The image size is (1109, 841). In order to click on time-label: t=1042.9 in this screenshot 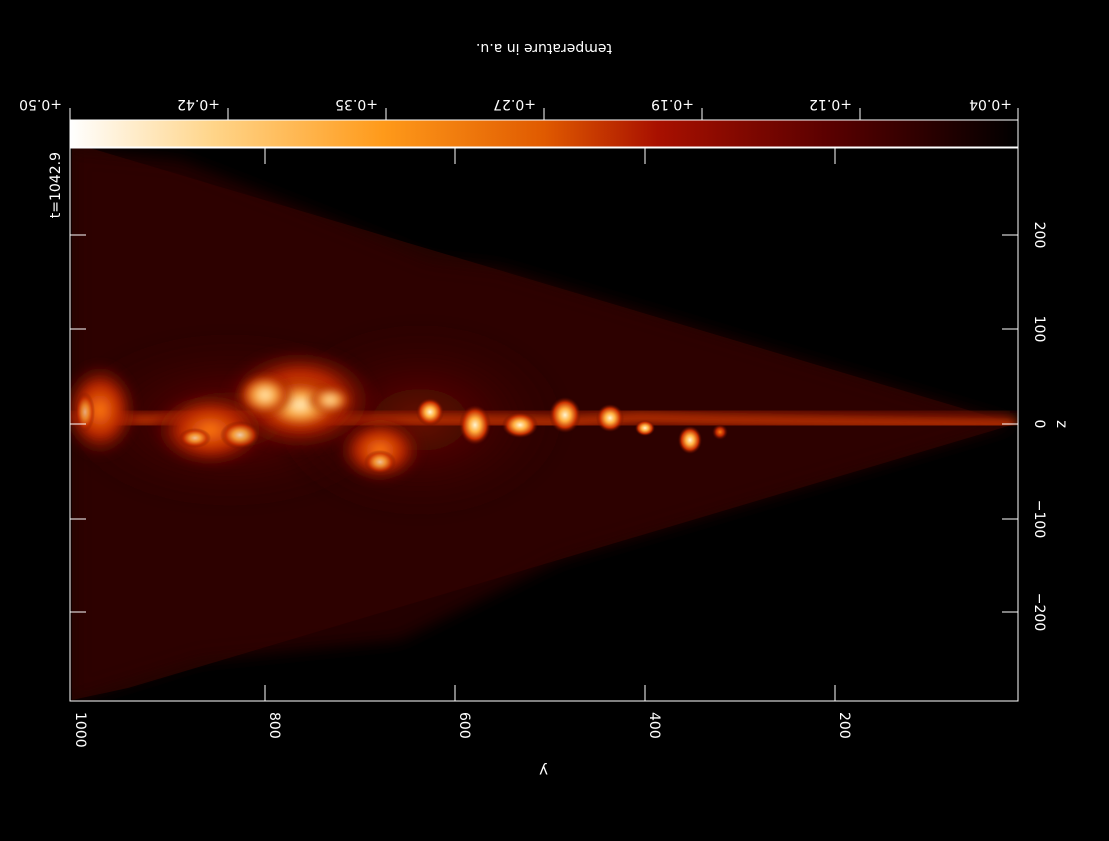, I will do `click(56, 185)`.